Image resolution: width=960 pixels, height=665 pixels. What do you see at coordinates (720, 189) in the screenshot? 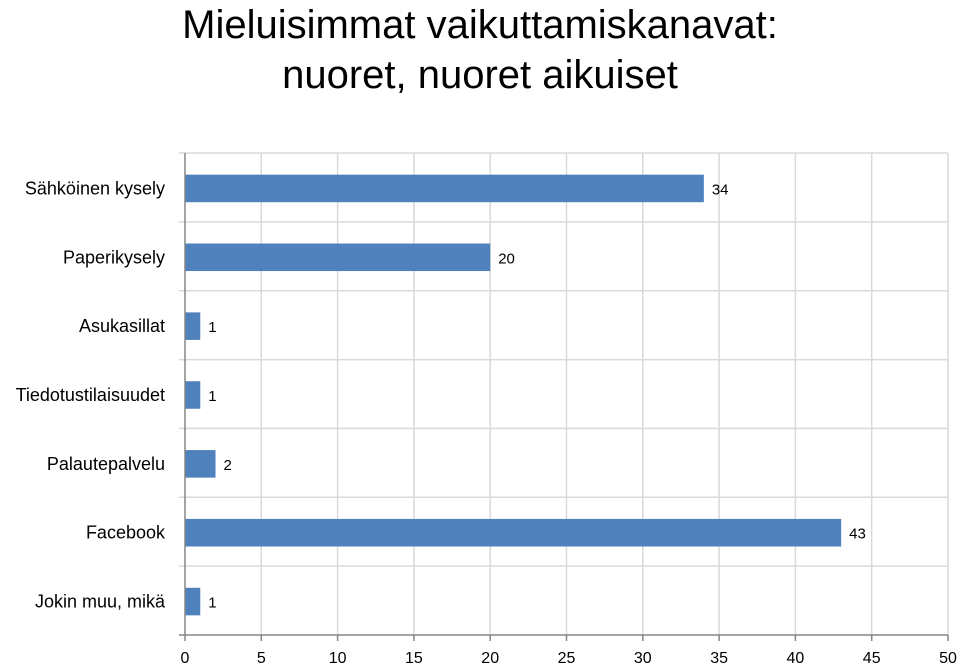
I see `data-label-0: 34` at bounding box center [720, 189].